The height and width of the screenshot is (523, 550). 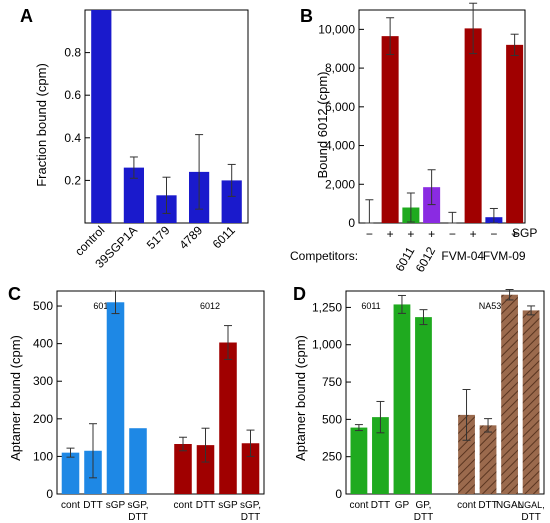 What do you see at coordinates (324, 256) in the screenshot?
I see `panel-b-competitors-label: Competitors:` at bounding box center [324, 256].